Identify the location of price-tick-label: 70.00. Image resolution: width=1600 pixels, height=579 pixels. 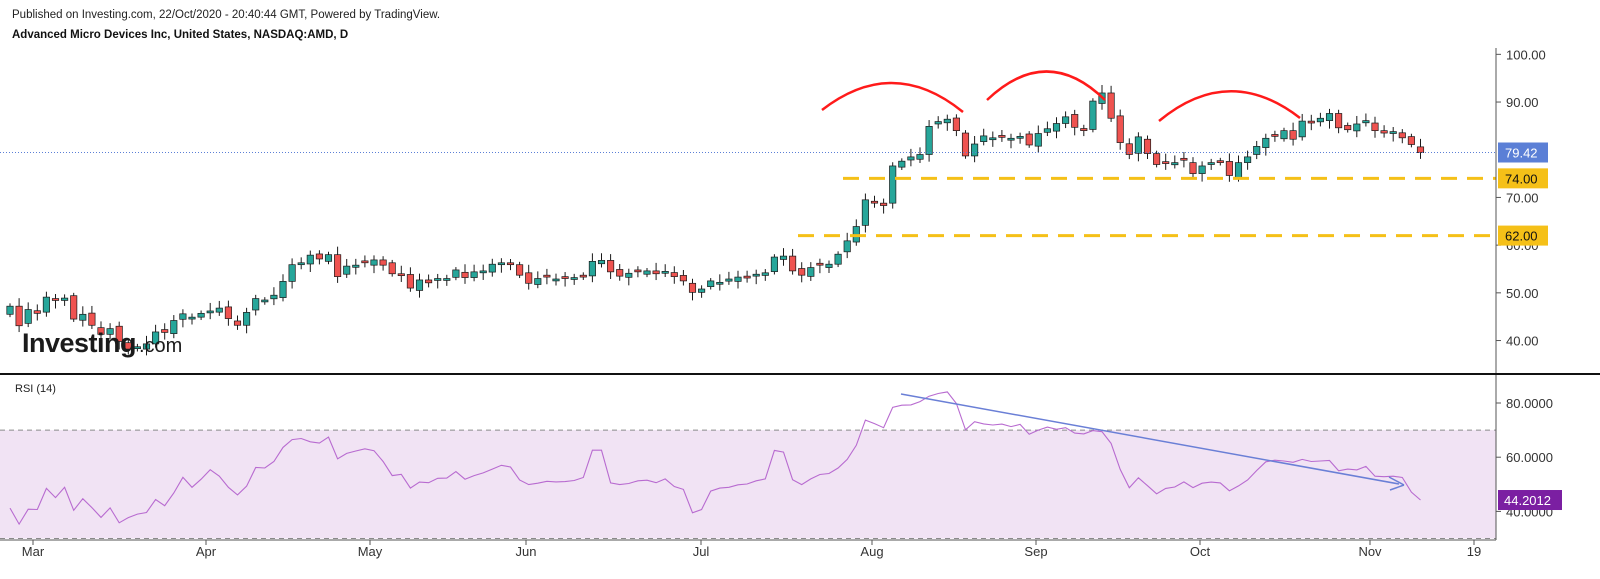
(1522, 197).